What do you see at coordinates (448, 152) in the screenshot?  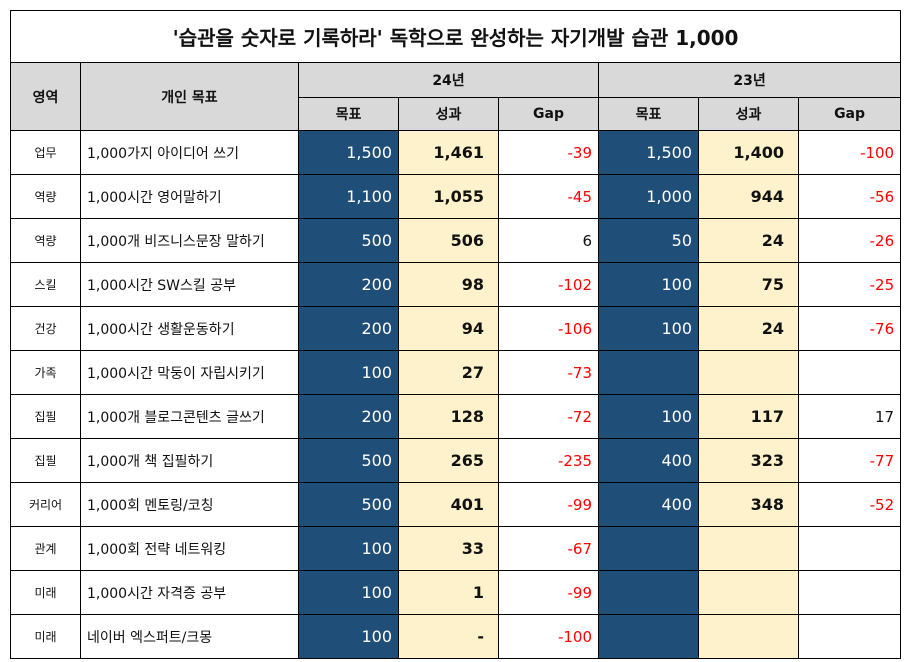 I see `result-24-cell: 1,461` at bounding box center [448, 152].